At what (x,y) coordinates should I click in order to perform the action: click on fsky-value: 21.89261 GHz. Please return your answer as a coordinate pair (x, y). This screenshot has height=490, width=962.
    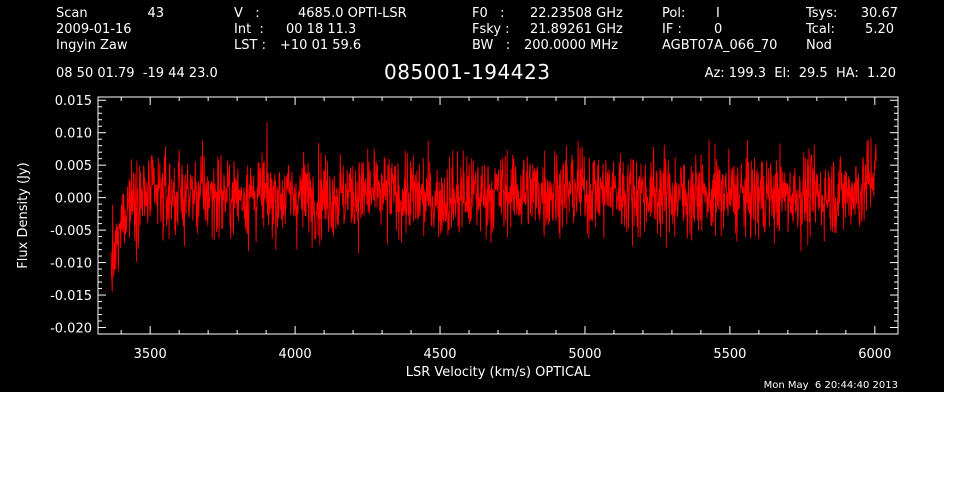
    Looking at the image, I should click on (576, 29).